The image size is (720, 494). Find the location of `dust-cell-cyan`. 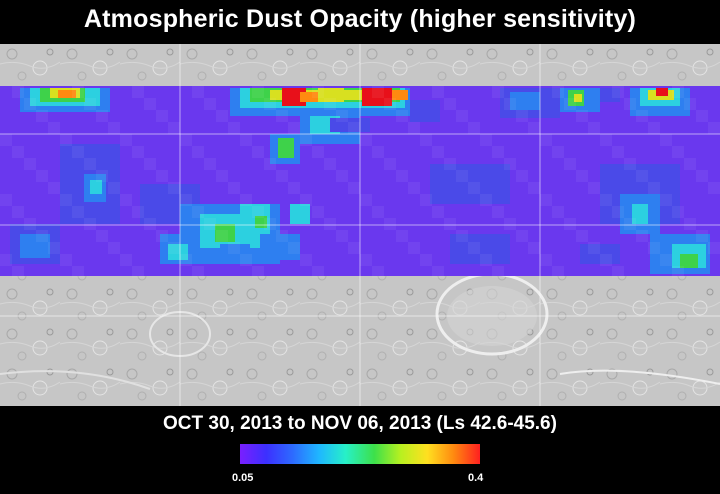

dust-cell-cyan is located at coordinates (178, 252).